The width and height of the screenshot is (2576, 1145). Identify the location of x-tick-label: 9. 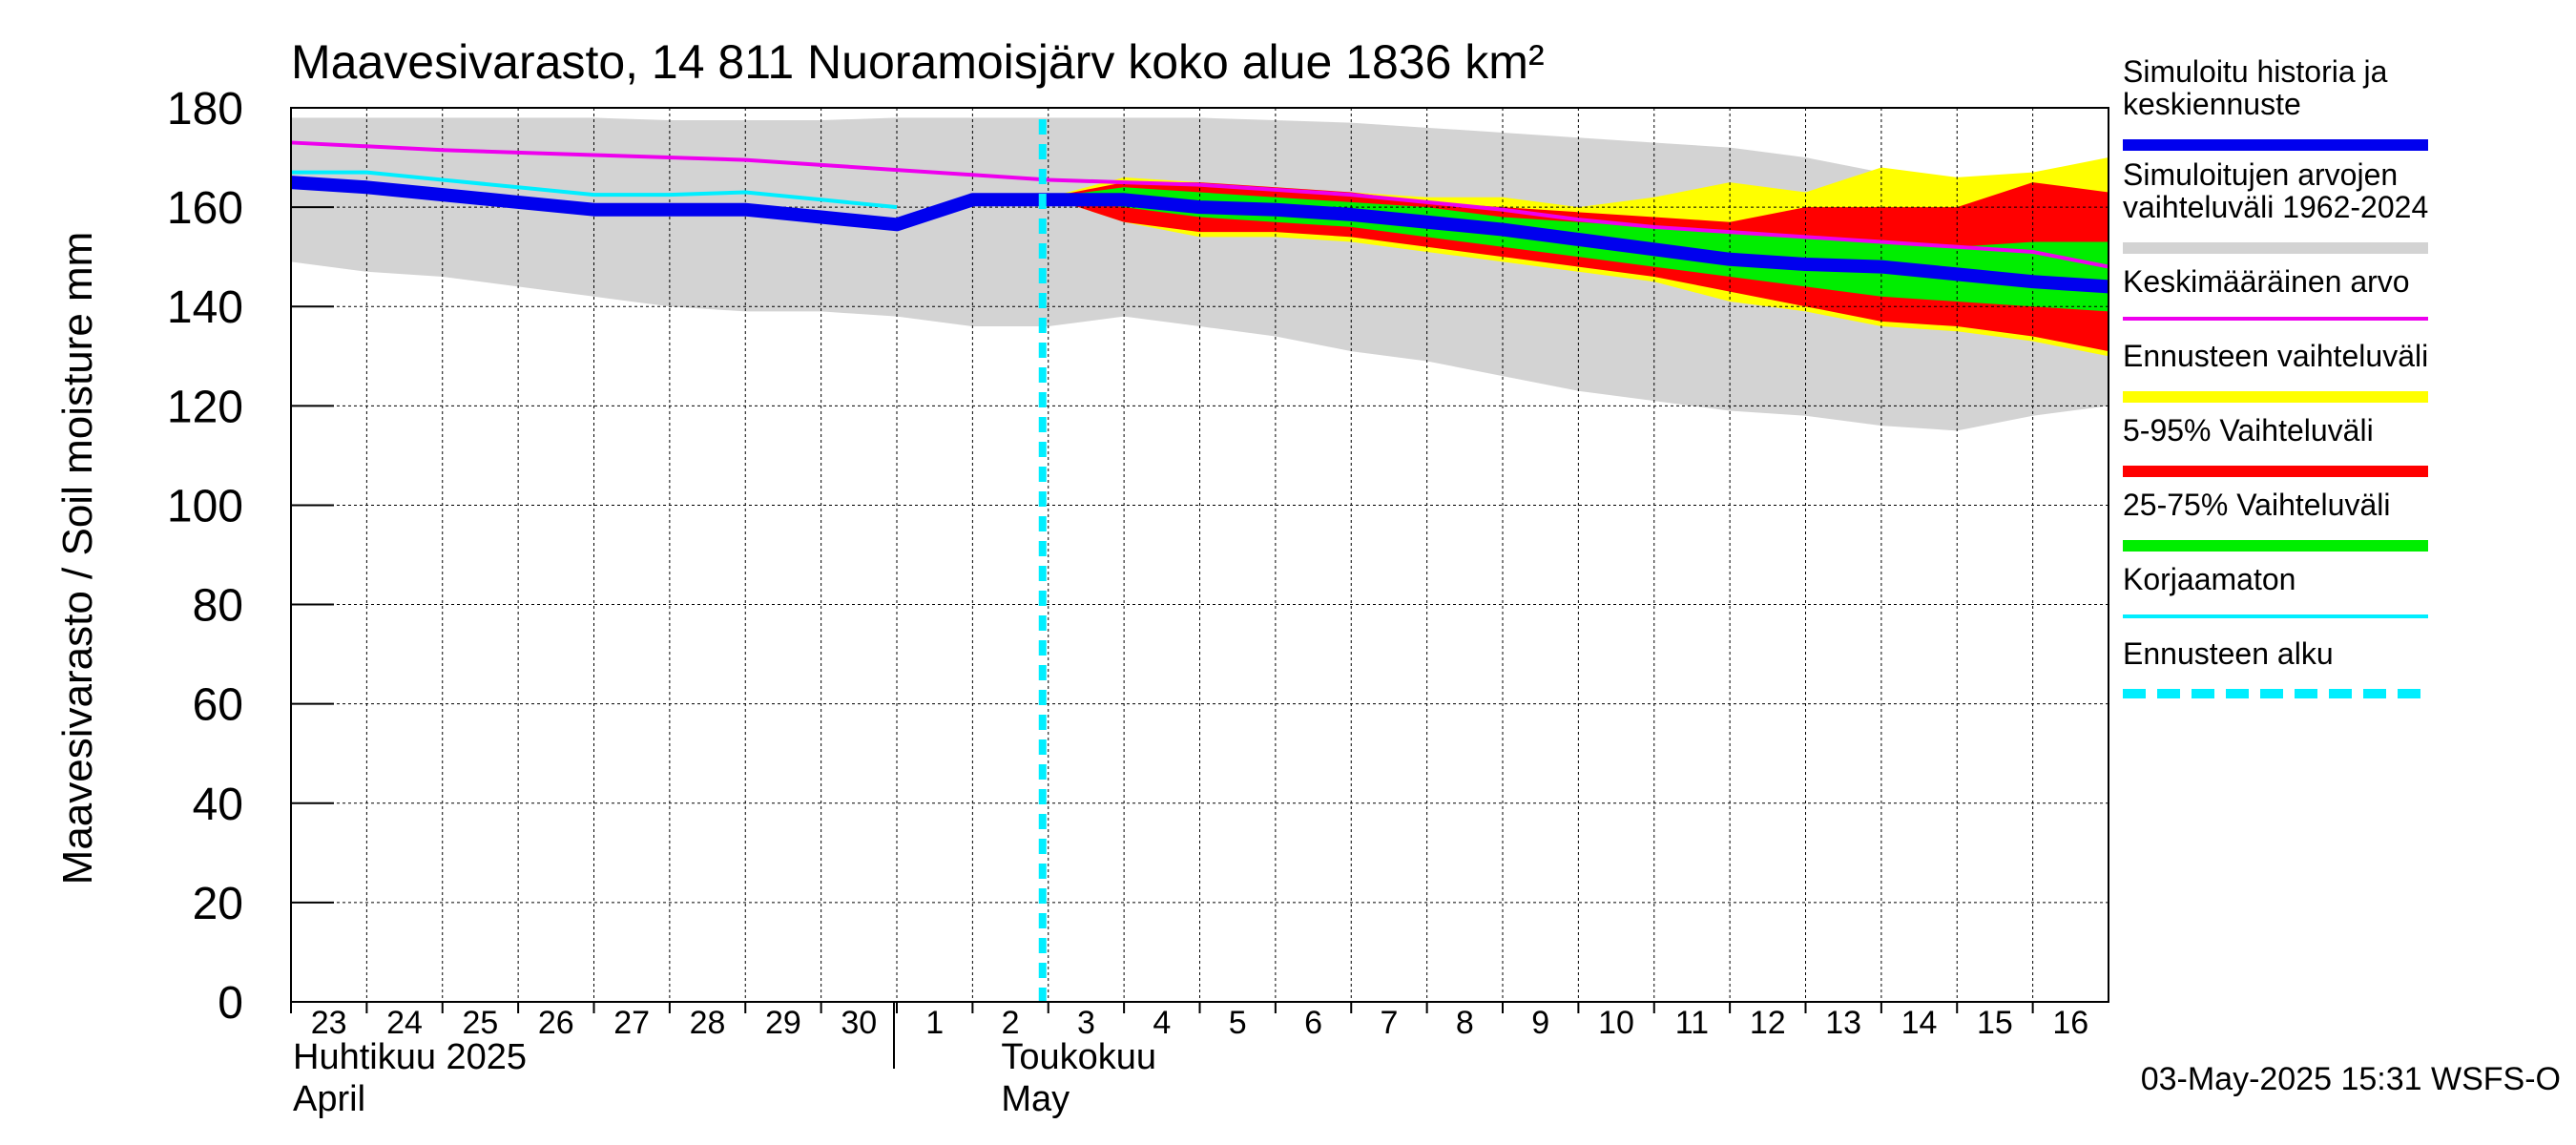
(1540, 1023).